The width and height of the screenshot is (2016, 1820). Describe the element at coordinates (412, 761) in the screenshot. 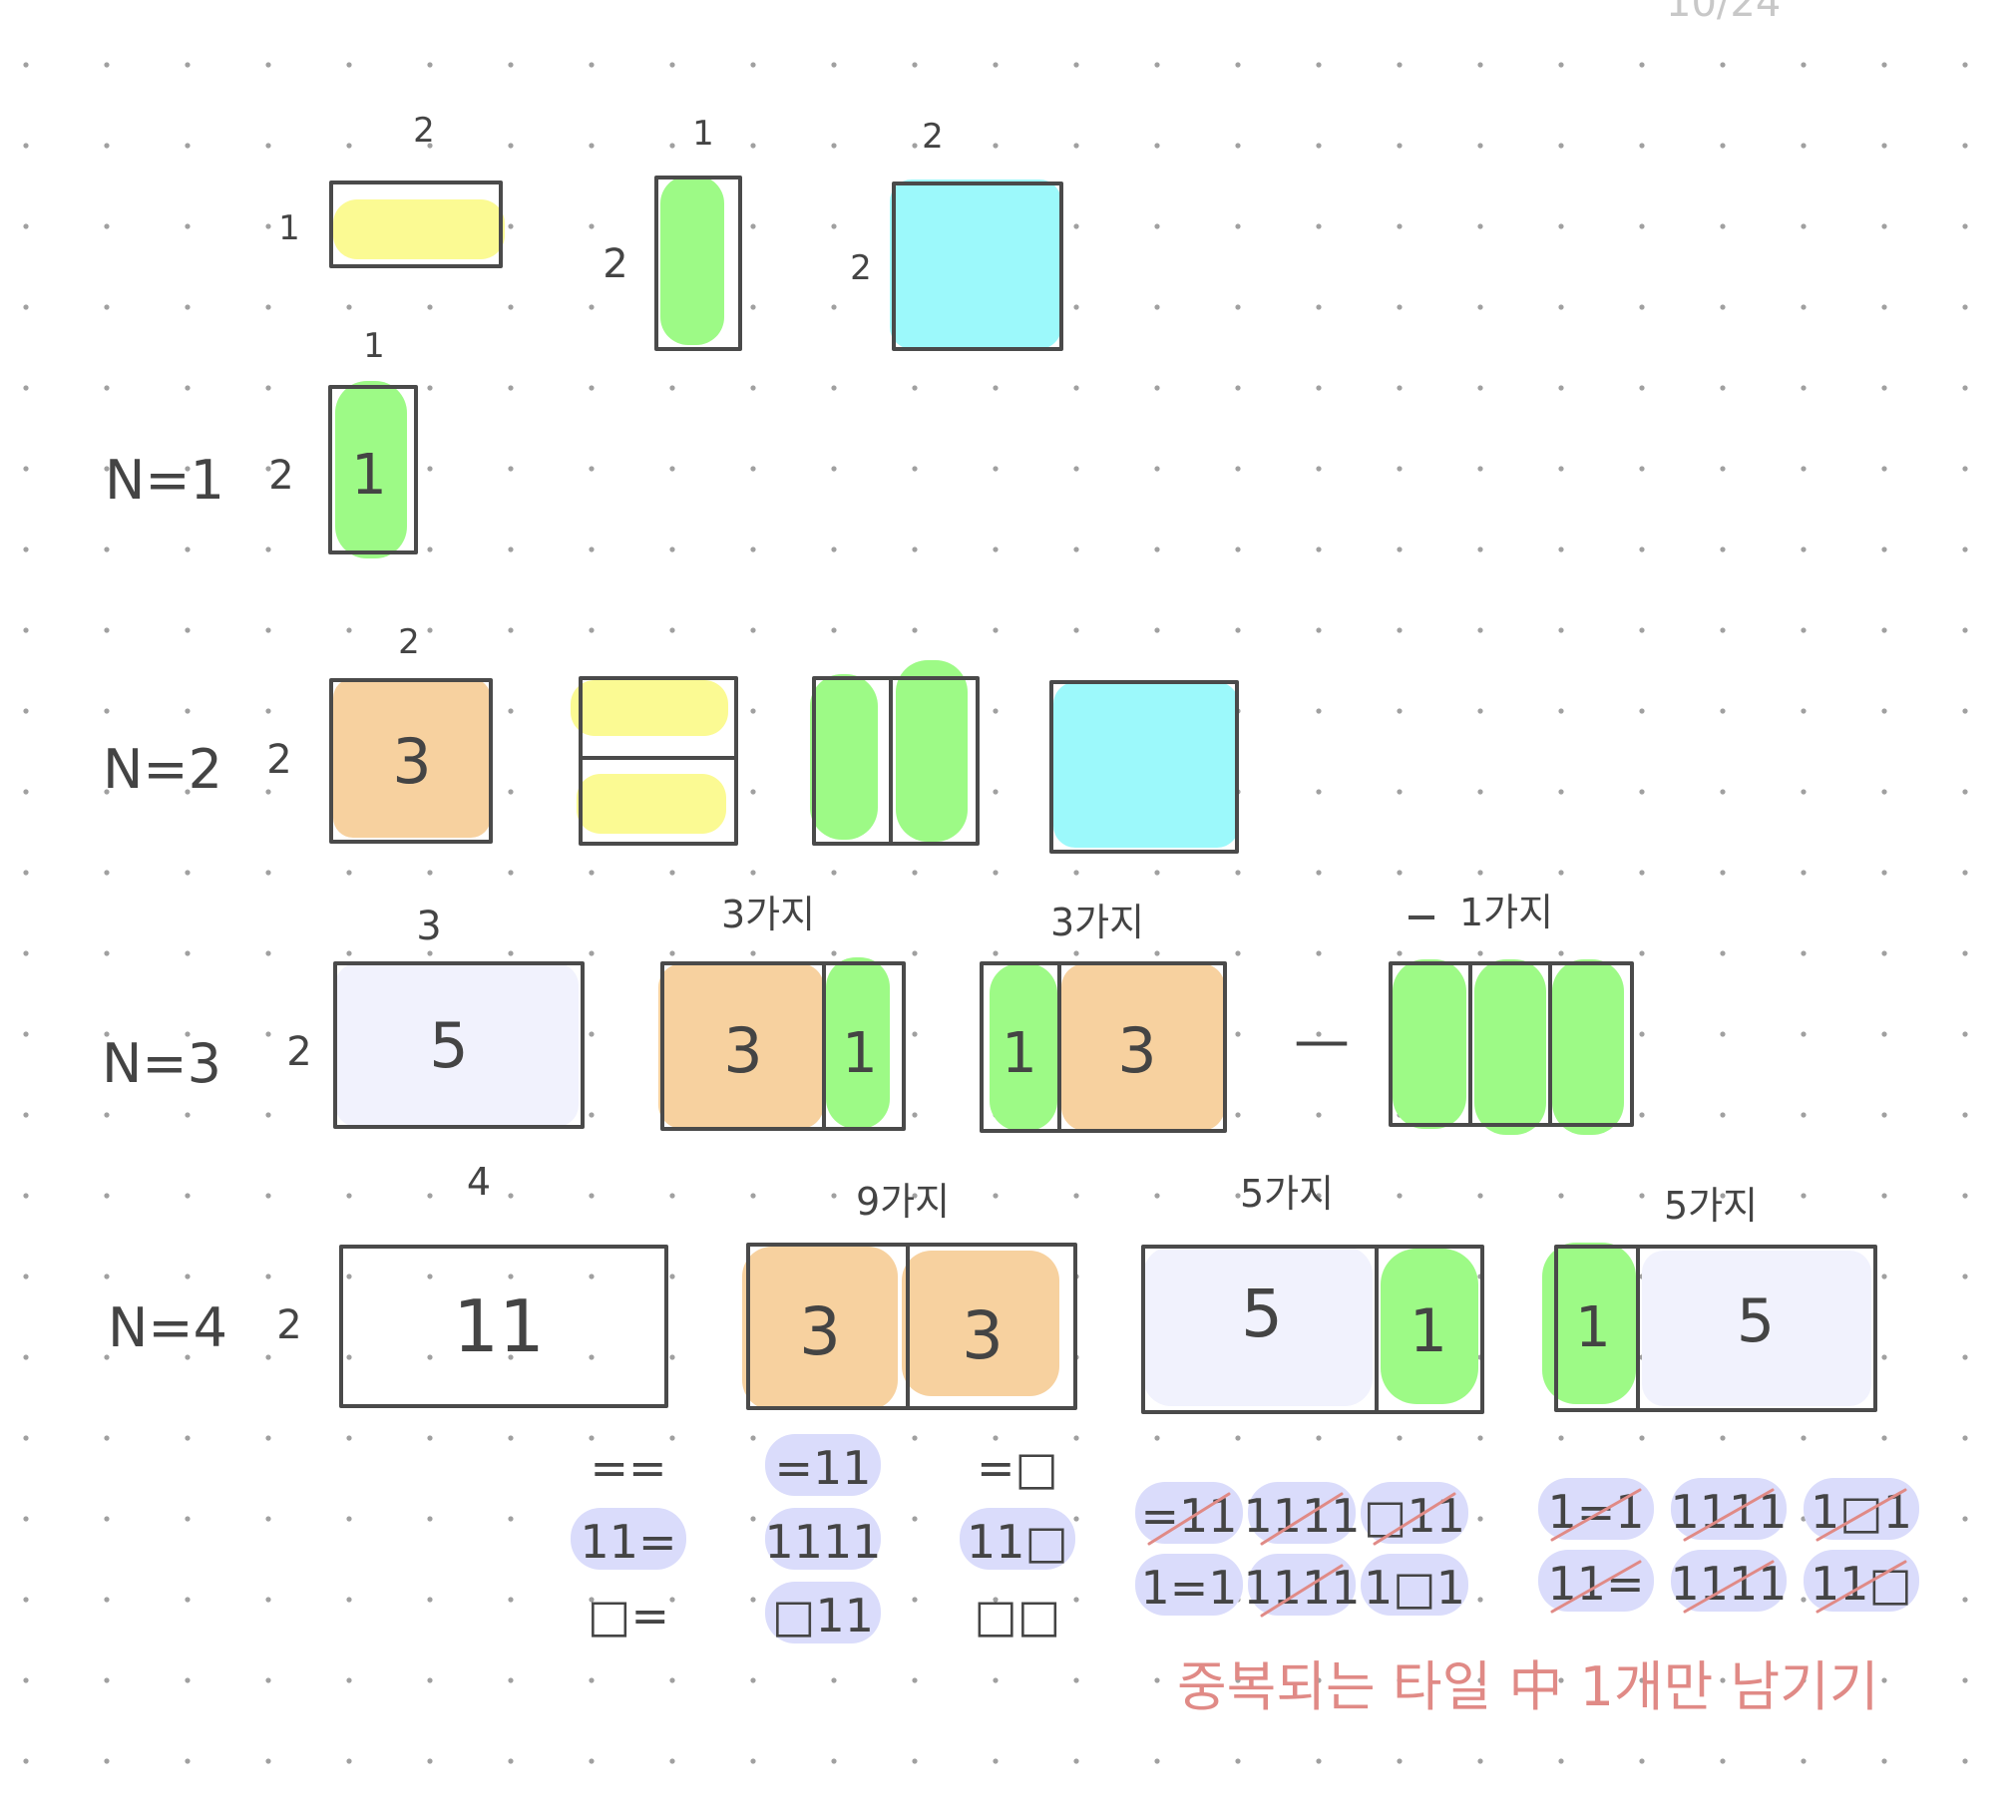

I see `row-n2-count: 3` at that location.